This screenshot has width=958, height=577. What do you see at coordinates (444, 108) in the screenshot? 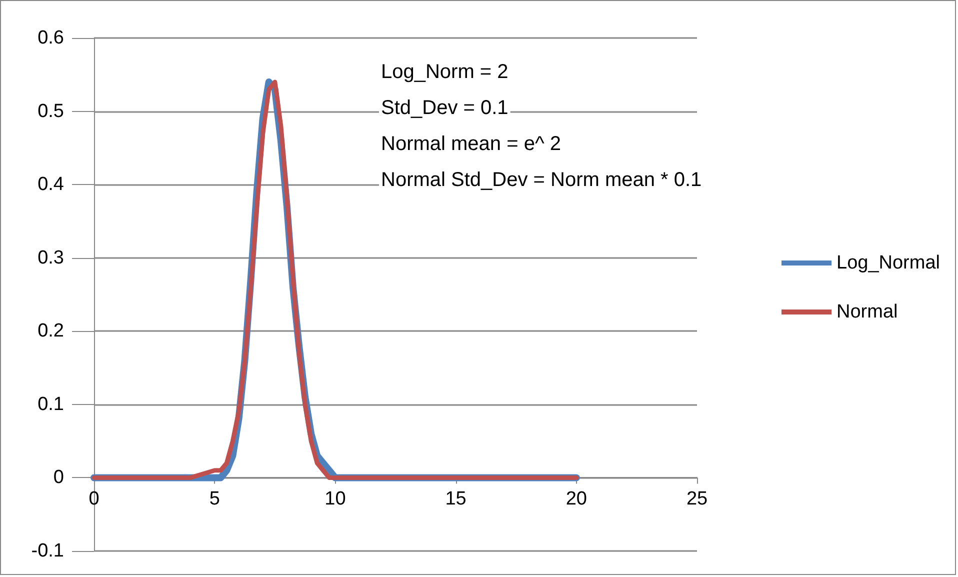
I see `annotation: Std_Dev = 0.1` at bounding box center [444, 108].